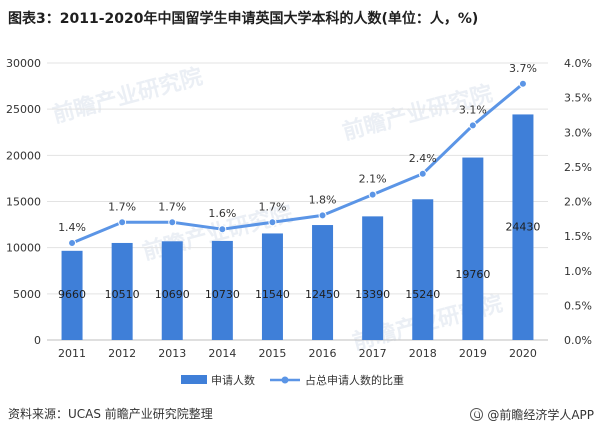  Describe the element at coordinates (354, 380) in the screenshot. I see `legend-label: 占总申请人数的比重` at that location.